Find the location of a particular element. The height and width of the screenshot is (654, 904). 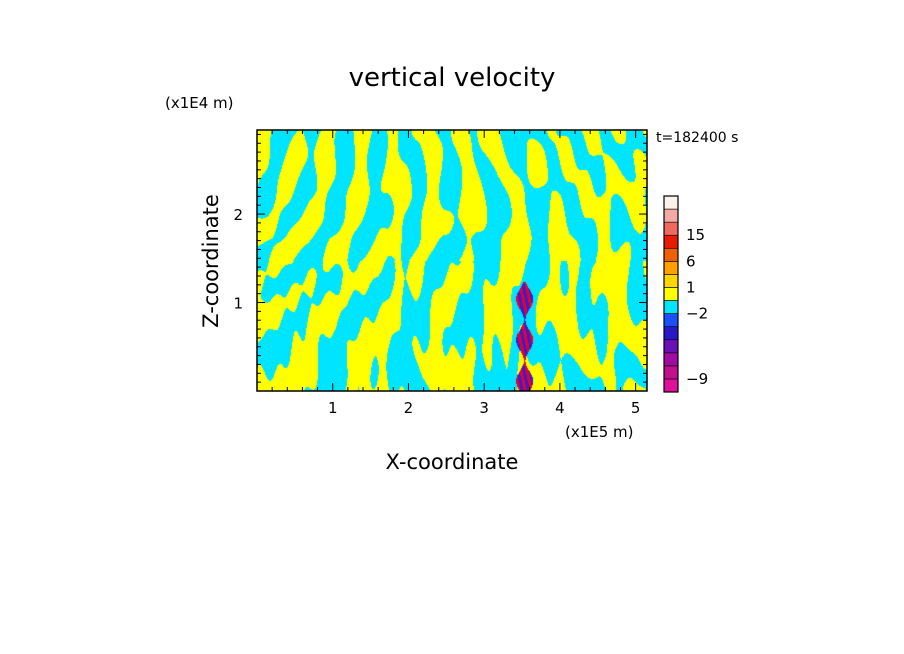

y-unit-label: (x1E4 m) is located at coordinates (199, 103).